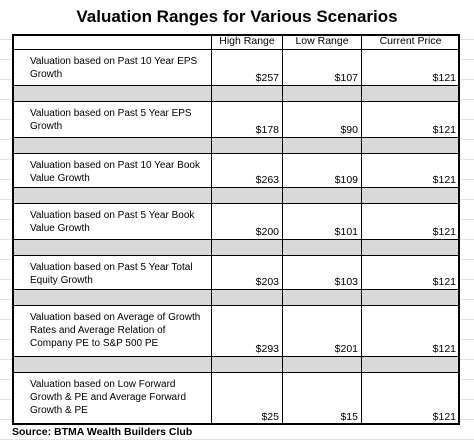 The image size is (474, 444). I want to click on header-cell: Low Range, so click(322, 42).